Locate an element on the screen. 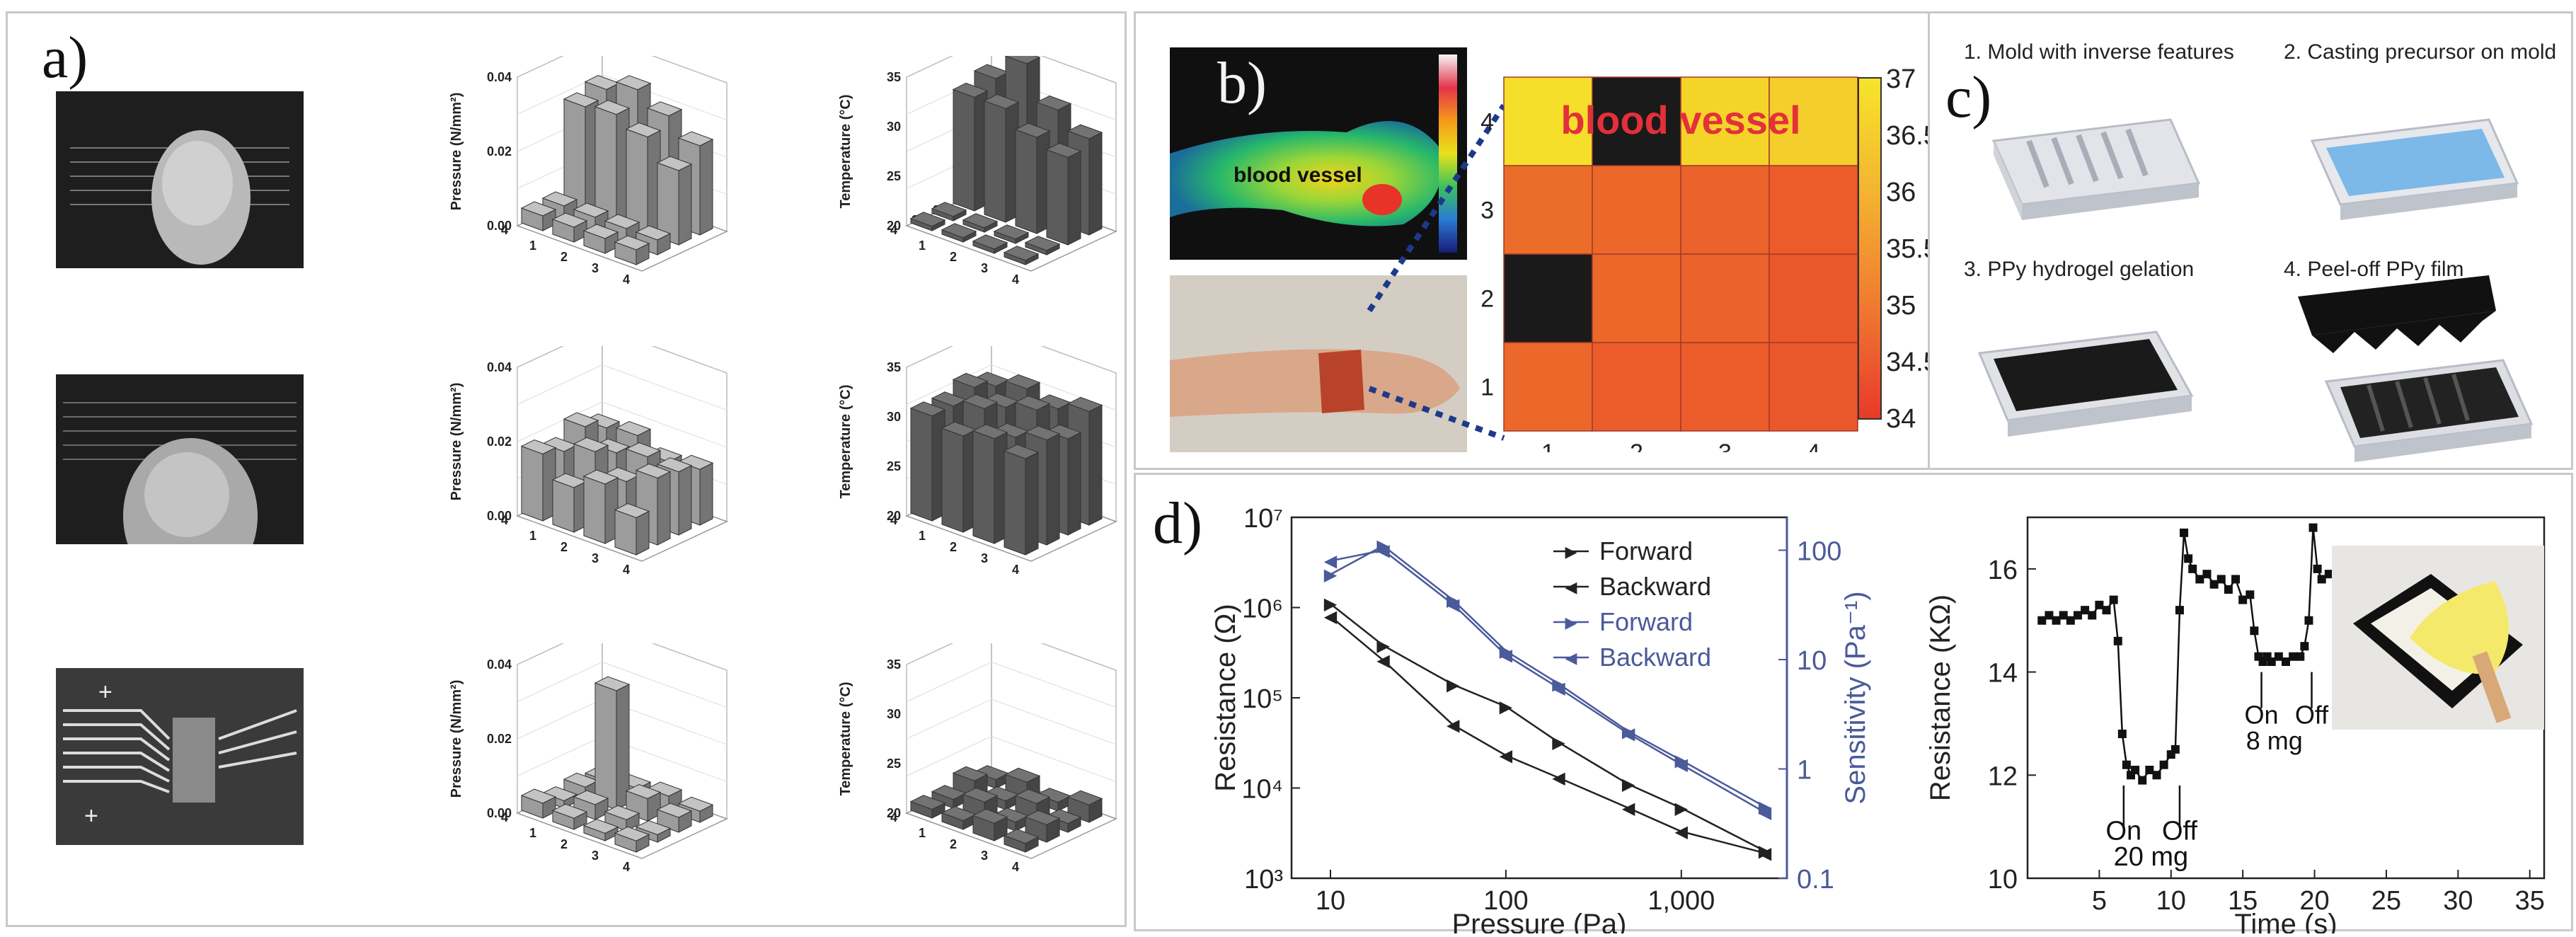 The width and height of the screenshot is (2576, 937). temperature-map-top: Temperature (°C)3530252014233241 is located at coordinates (977, 171).